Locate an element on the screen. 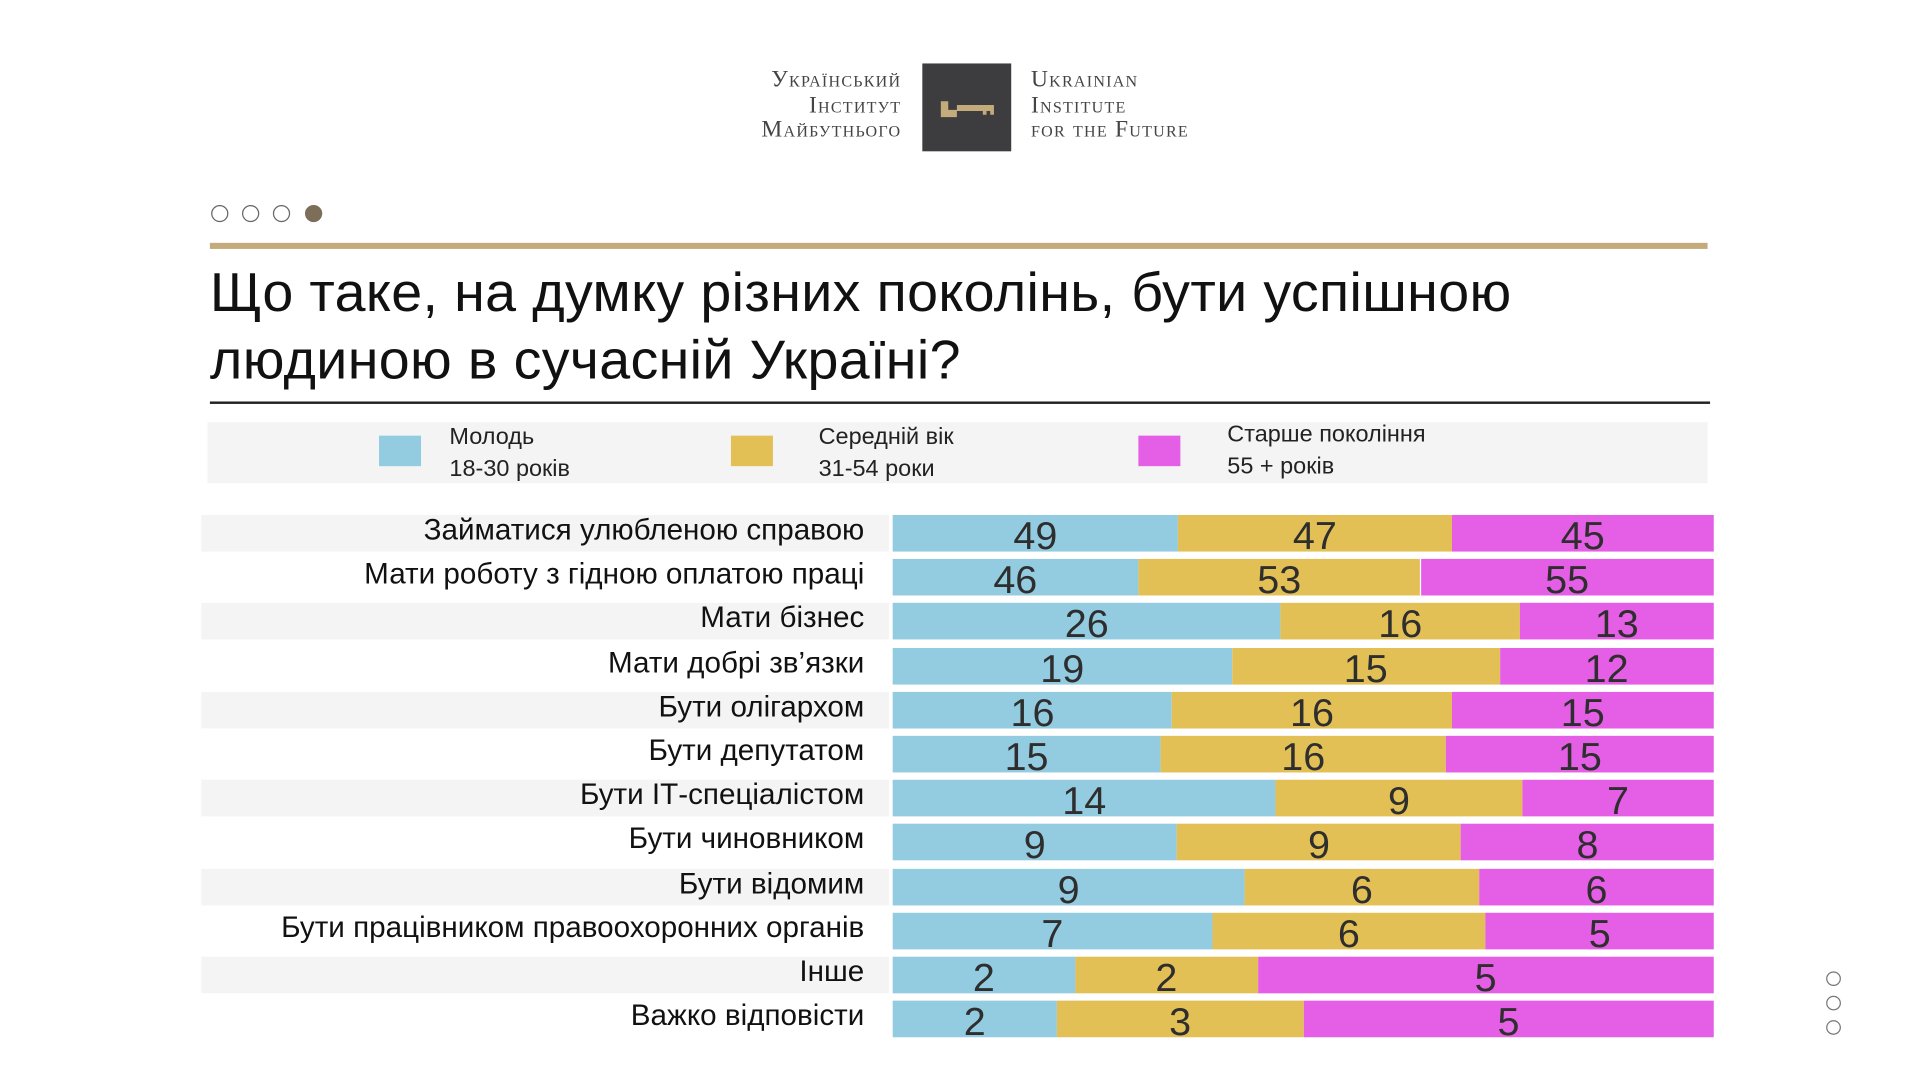 The height and width of the screenshot is (1080, 1920). category-label: Бути олігархом is located at coordinates (761, 707).